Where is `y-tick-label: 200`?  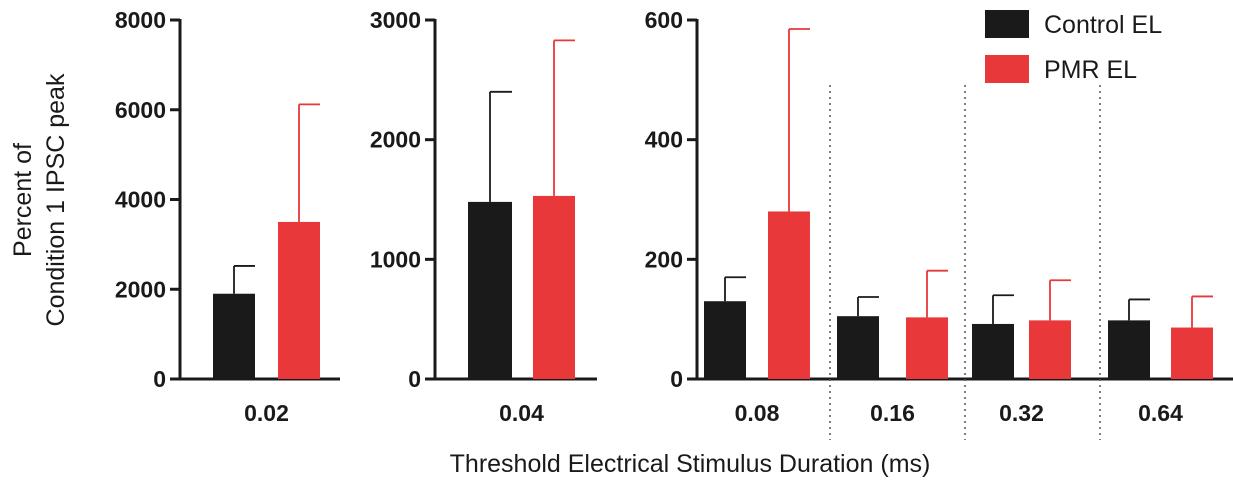 y-tick-label: 200 is located at coordinates (664, 259).